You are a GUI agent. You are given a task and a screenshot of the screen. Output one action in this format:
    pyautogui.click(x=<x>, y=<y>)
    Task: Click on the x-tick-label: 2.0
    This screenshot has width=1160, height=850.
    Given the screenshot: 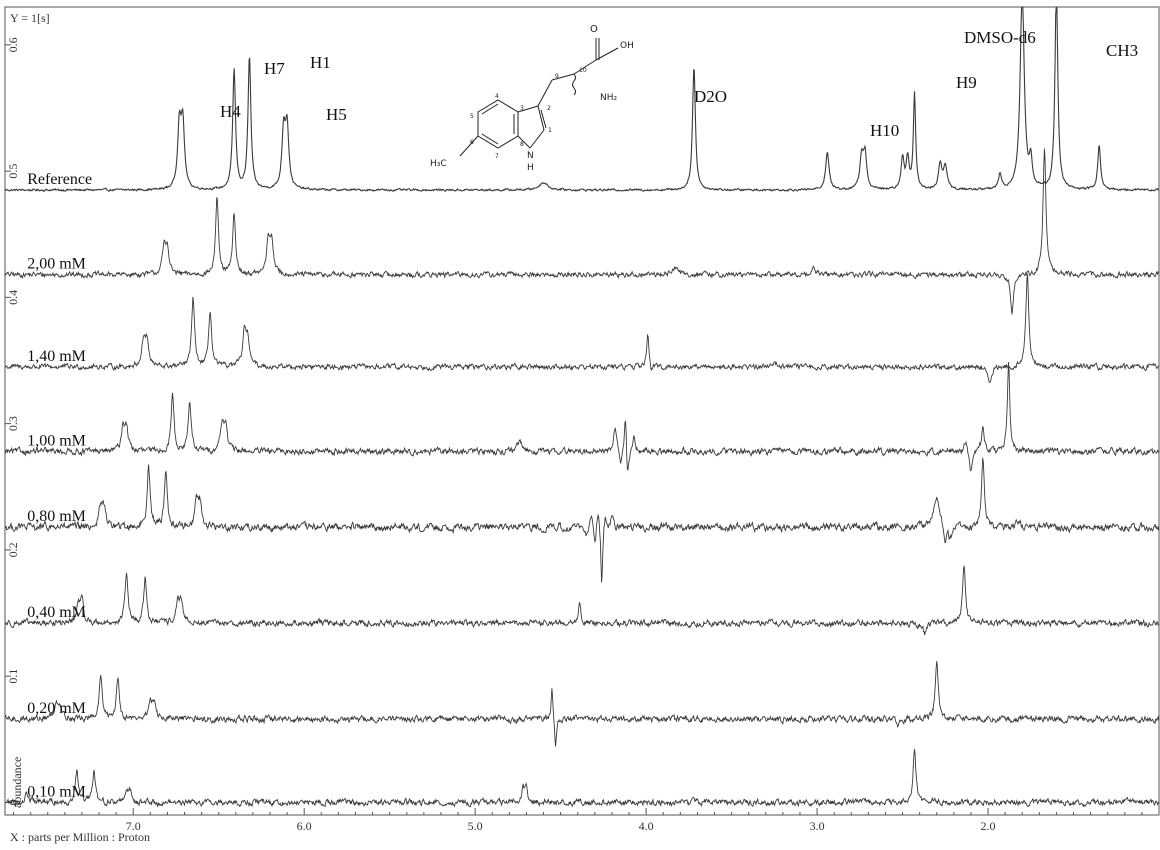 What is the action you would take?
    pyautogui.click(x=988, y=826)
    